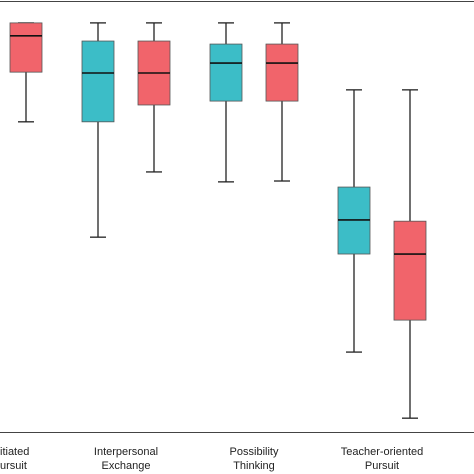 The height and width of the screenshot is (474, 474). Describe the element at coordinates (126, 452) in the screenshot. I see `x-tick-label: Interpersonal` at that location.